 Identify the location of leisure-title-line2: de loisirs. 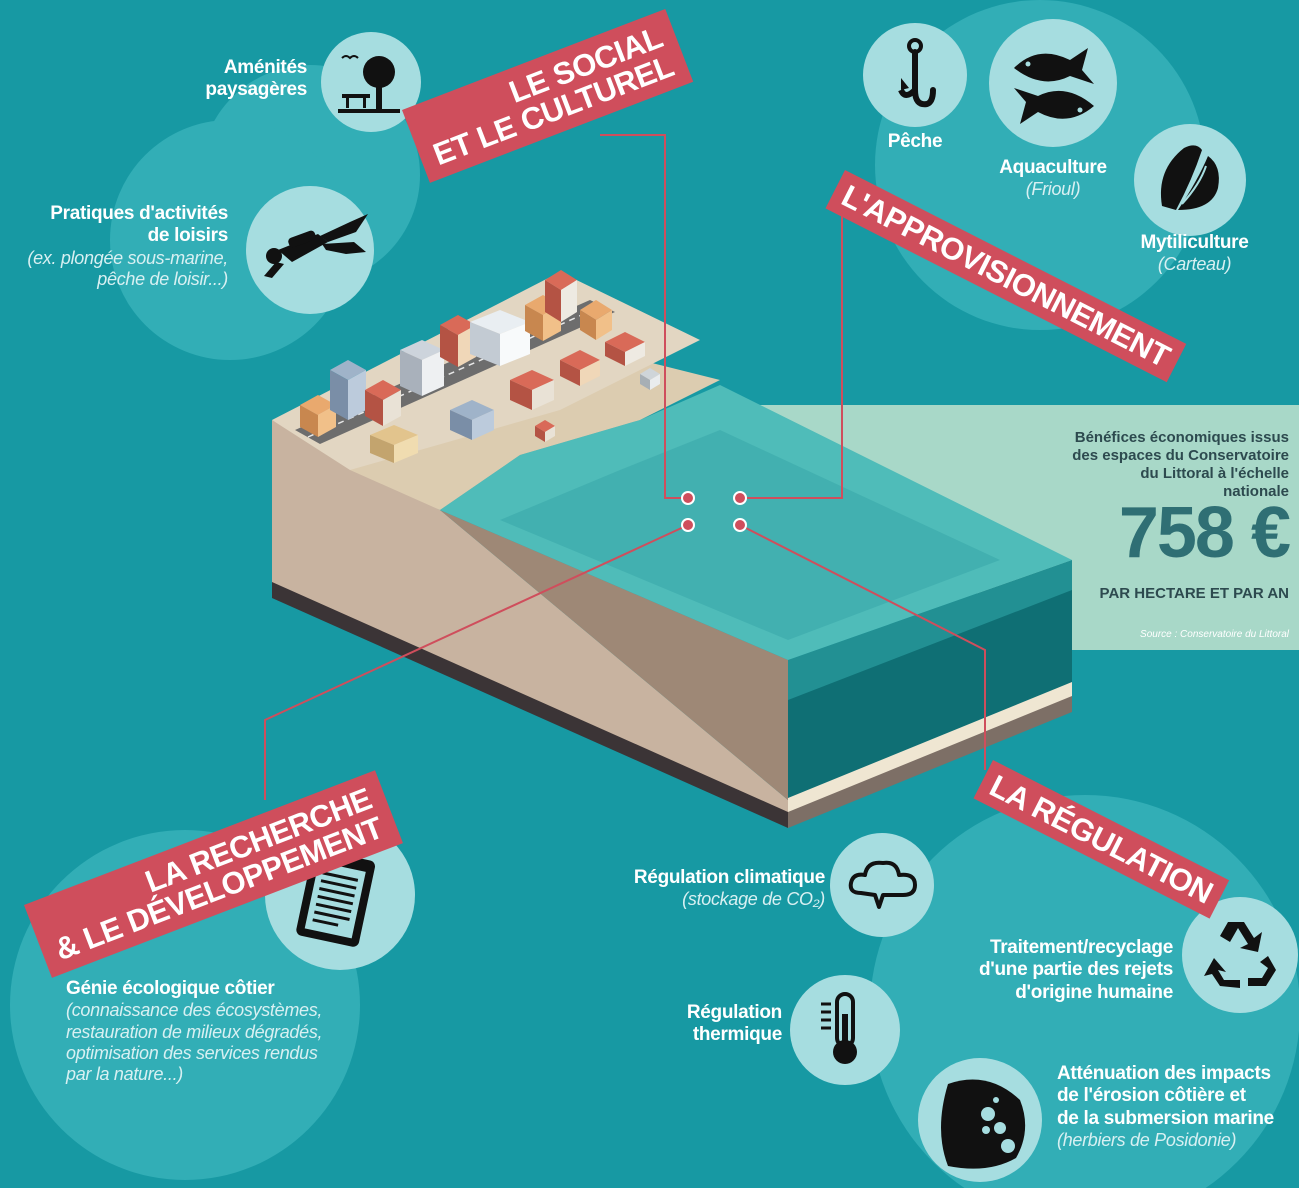
(188, 236).